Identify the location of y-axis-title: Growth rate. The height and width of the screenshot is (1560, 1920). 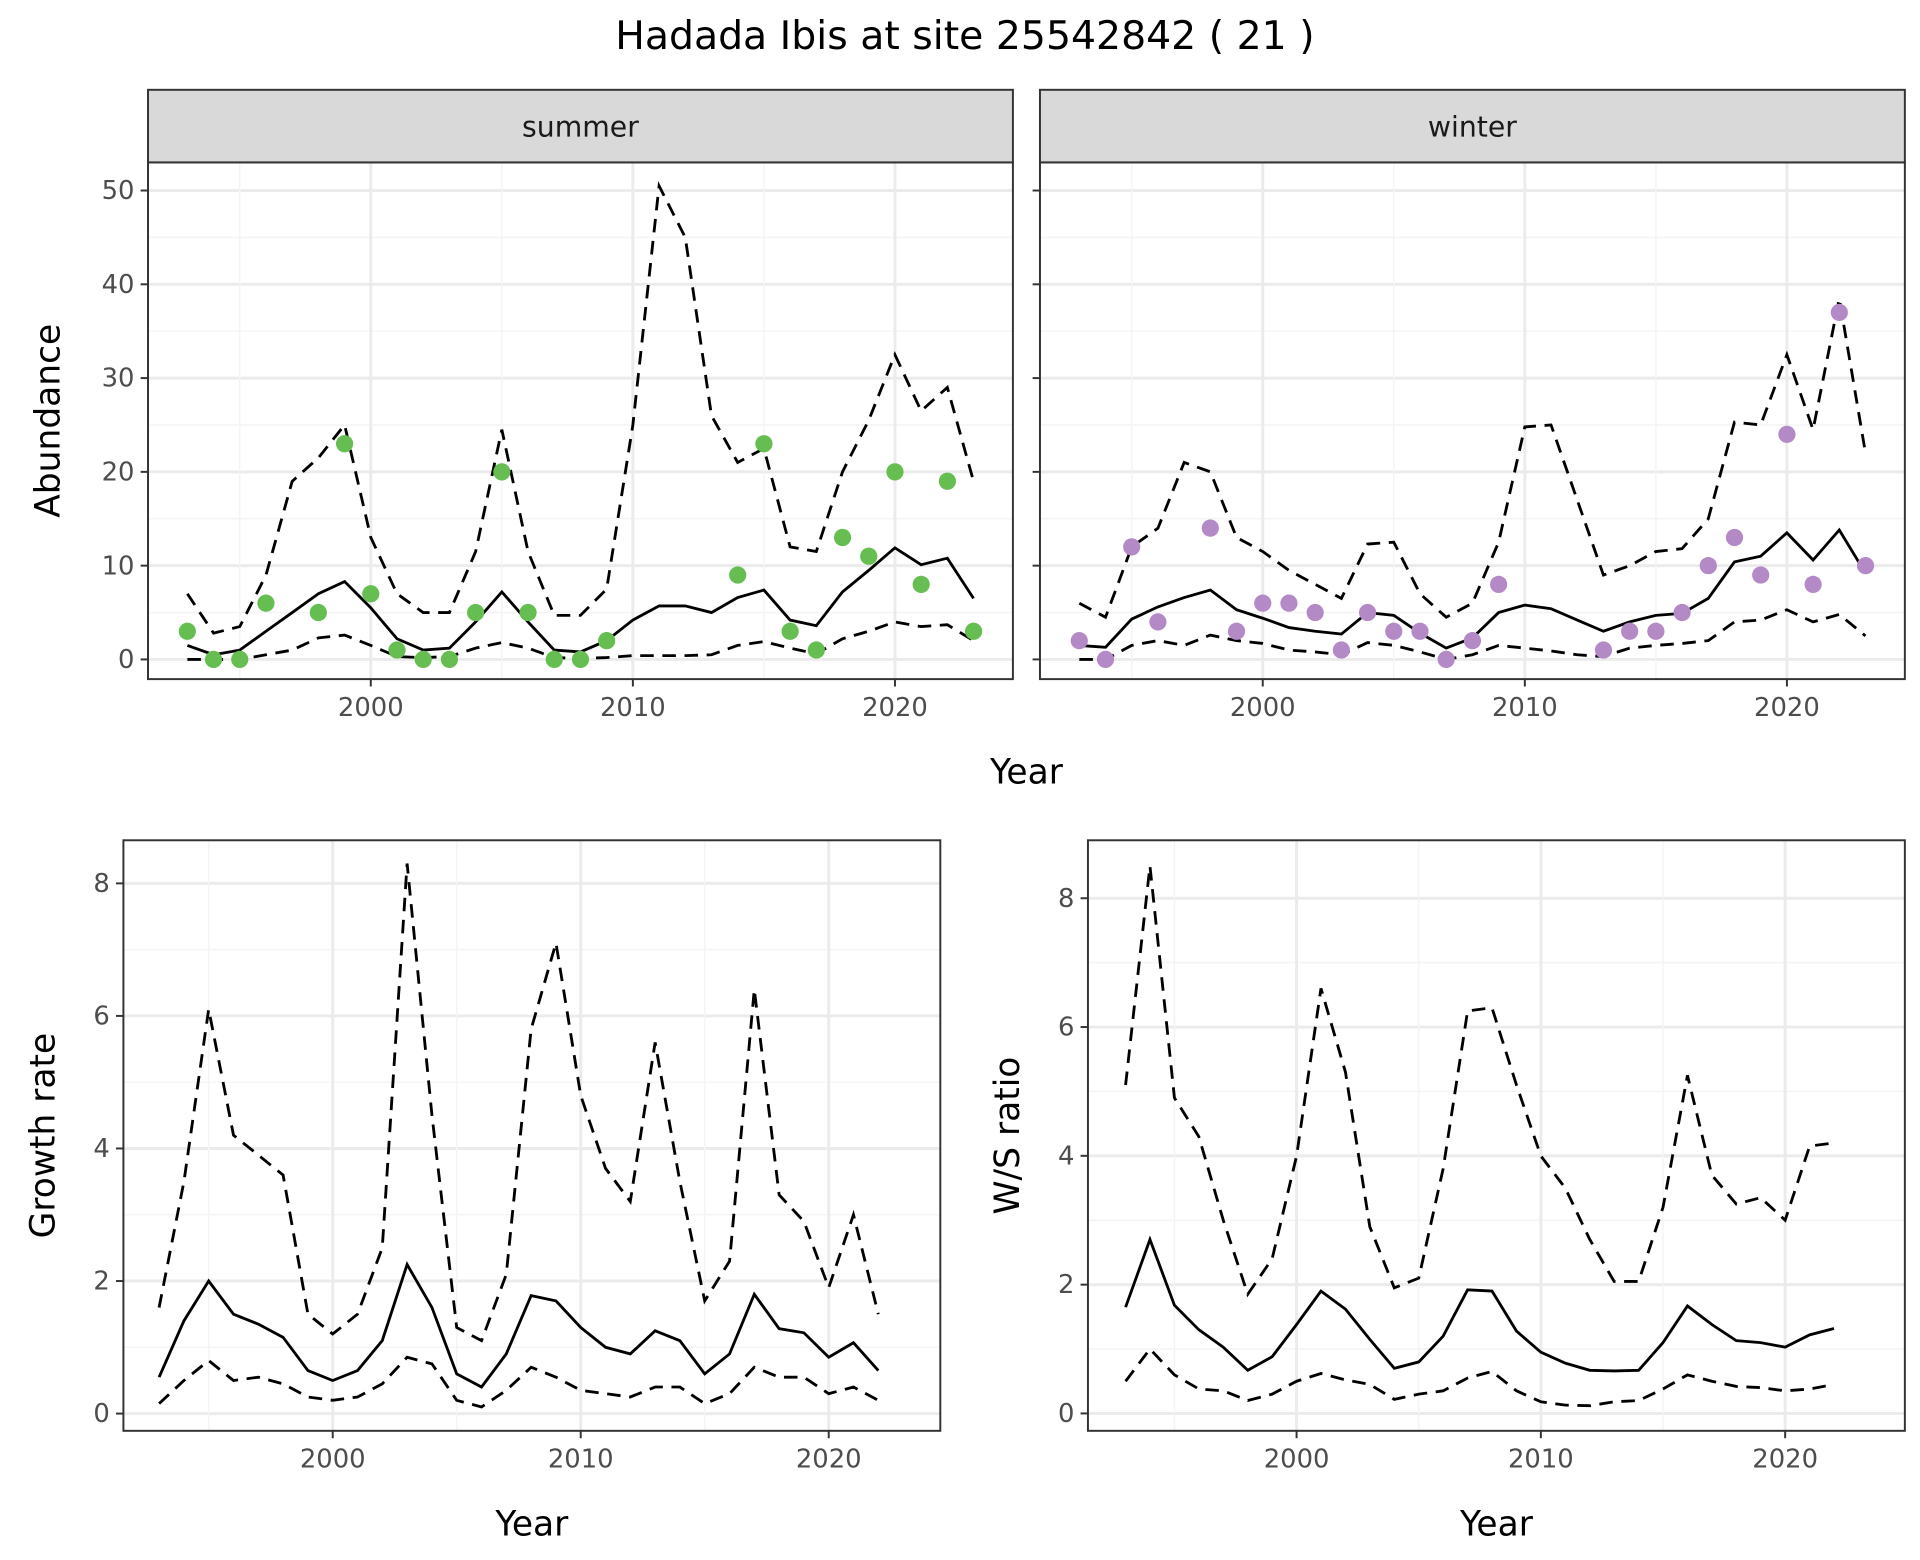
(44, 1136).